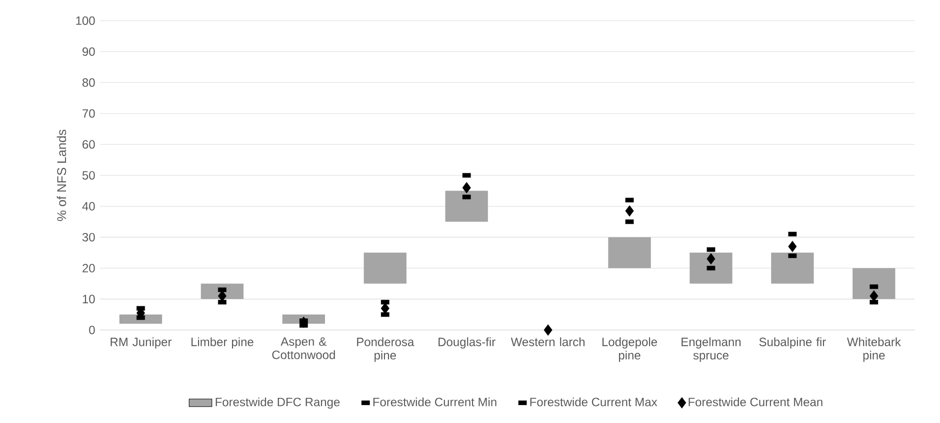 This screenshot has height=423, width=940. Describe the element at coordinates (755, 402) in the screenshot. I see `legend-label: Forestwide Current Mean` at that location.